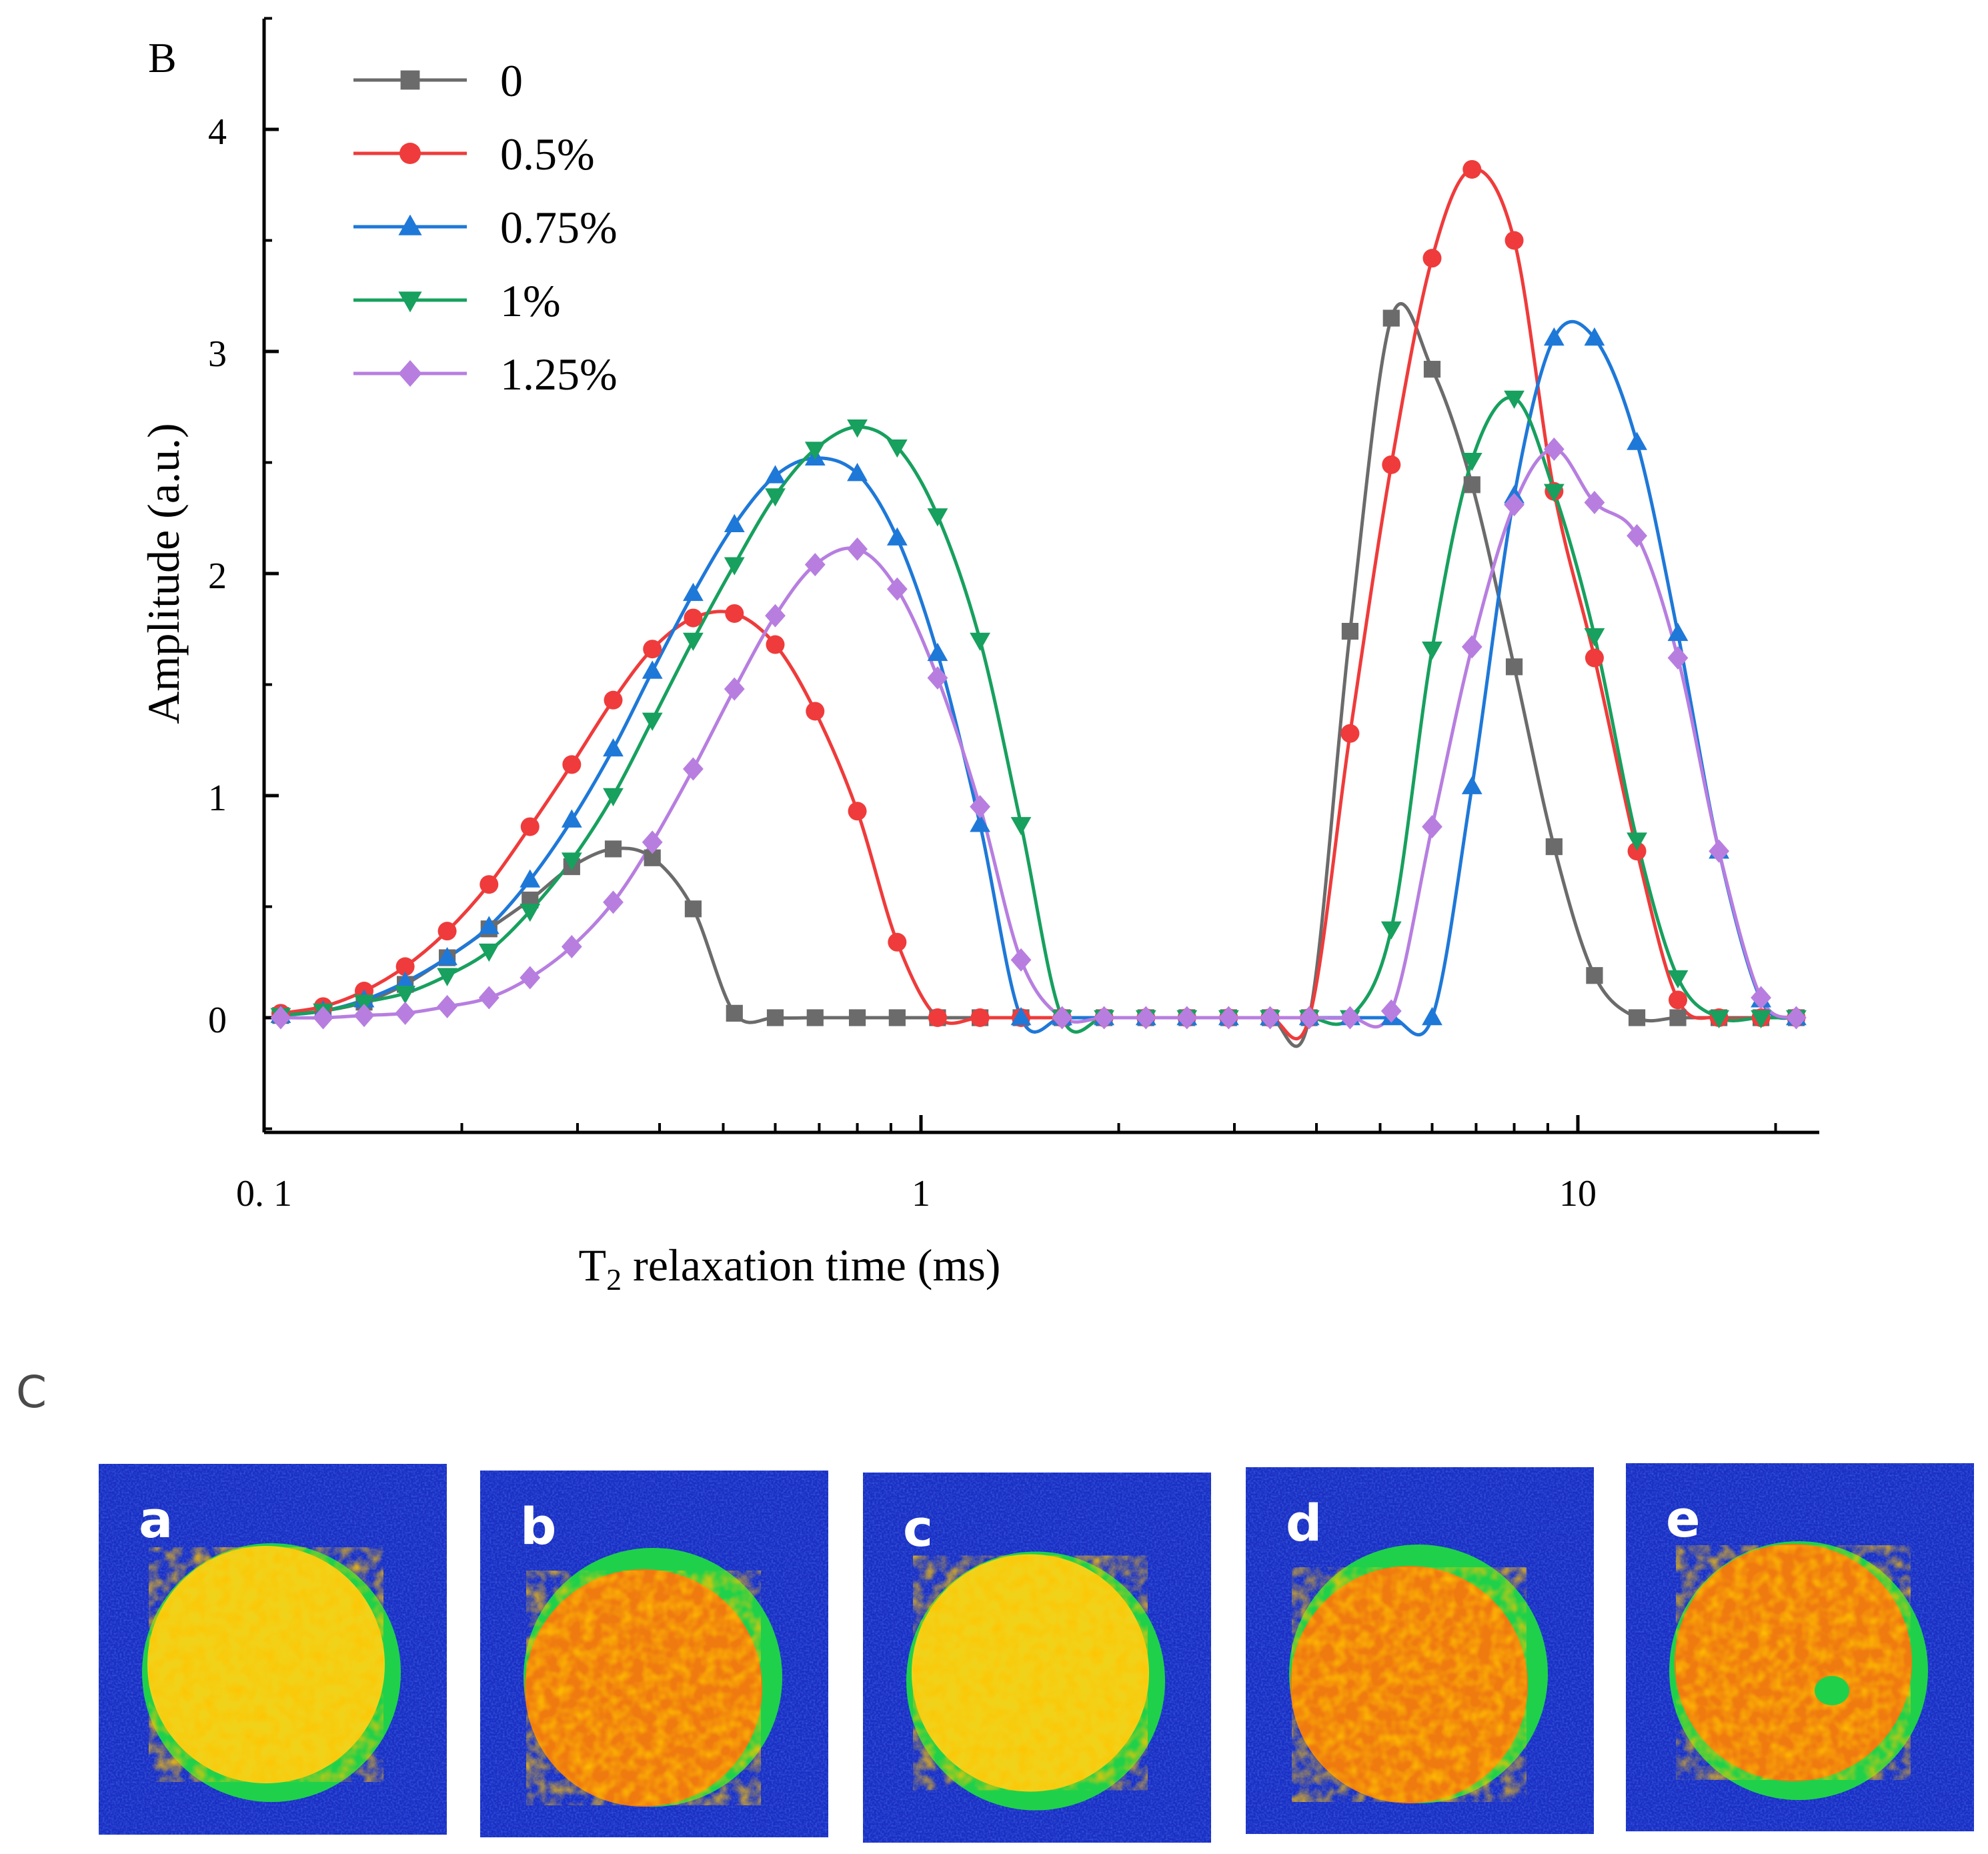 Image resolution: width=1988 pixels, height=1854 pixels. I want to click on legend: 0 0.5% 0.75% 1% 1.25%, so click(485, 227).